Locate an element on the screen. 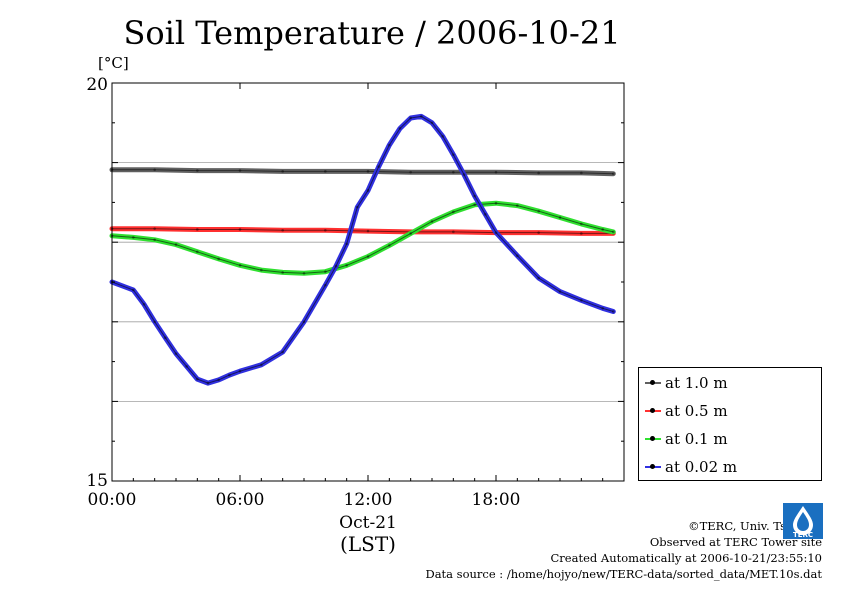 This screenshot has height=595, width=842. x-date-label: Oct-21 is located at coordinates (368, 523).